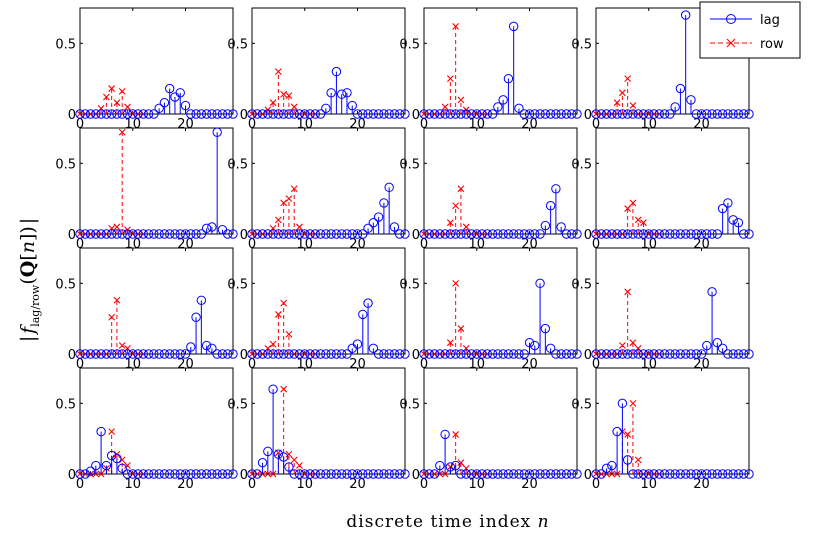  What do you see at coordinates (146, 429) in the screenshot?
I see `subplot-13: 0 10 20 0 0.5` at bounding box center [146, 429].